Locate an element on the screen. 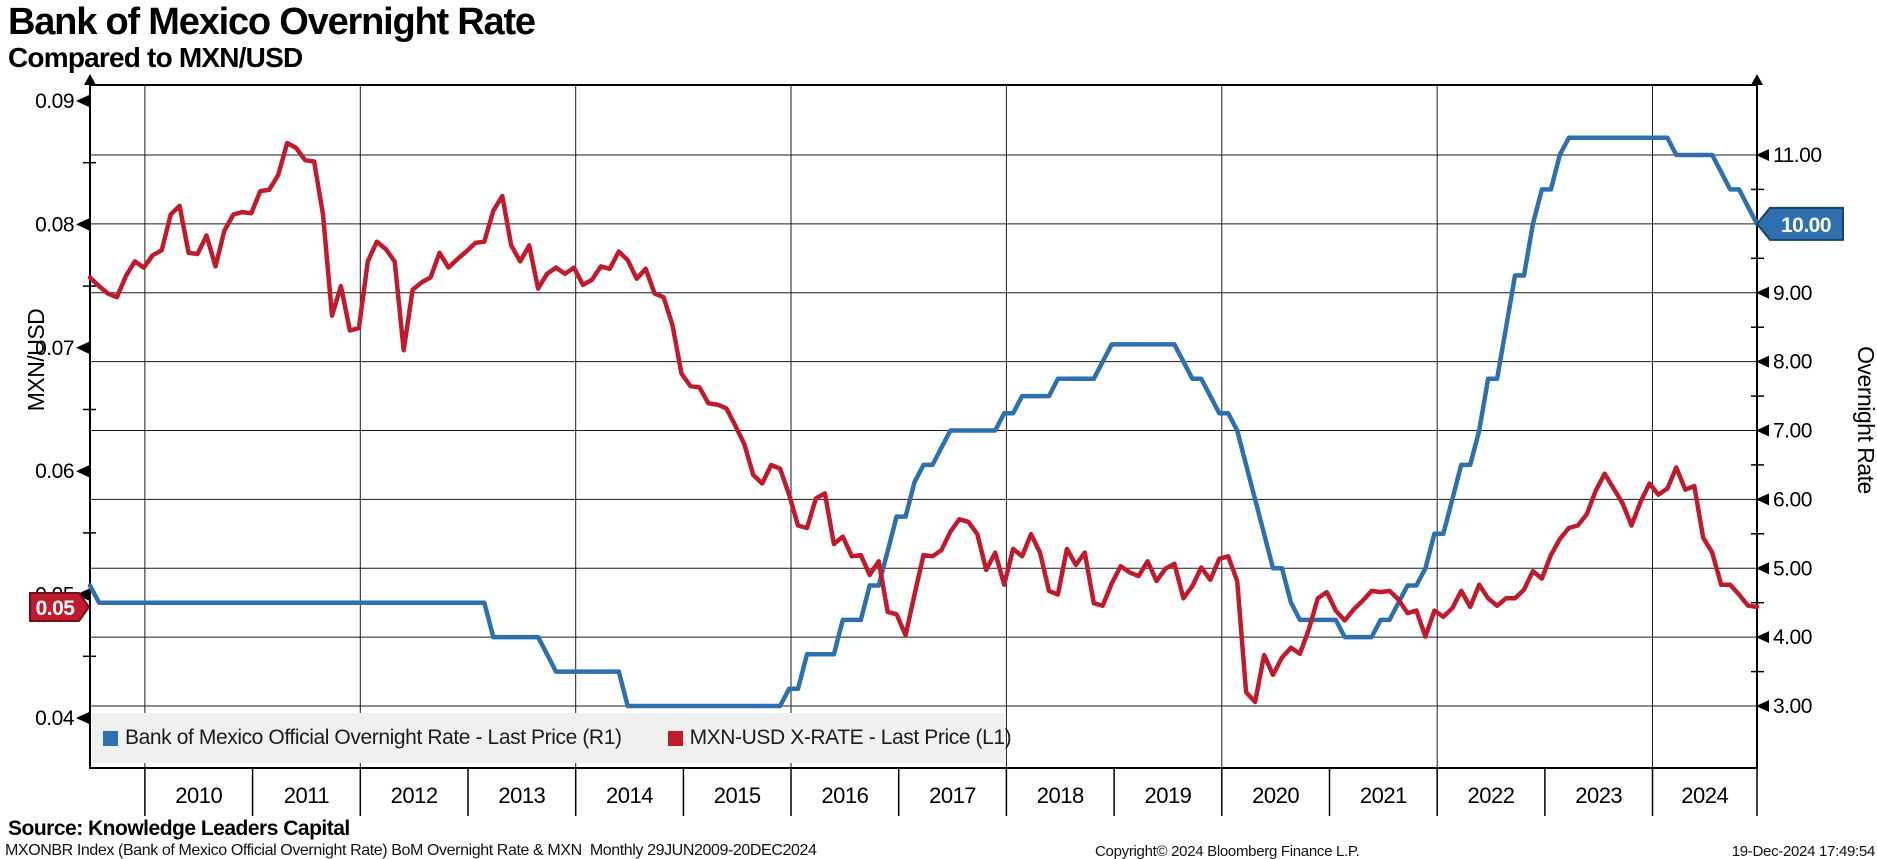 This screenshot has width=1877, height=859. legend-label-mxn-usd: MXN-USD X-RATE - Last Price (L1) is located at coordinates (850, 737).